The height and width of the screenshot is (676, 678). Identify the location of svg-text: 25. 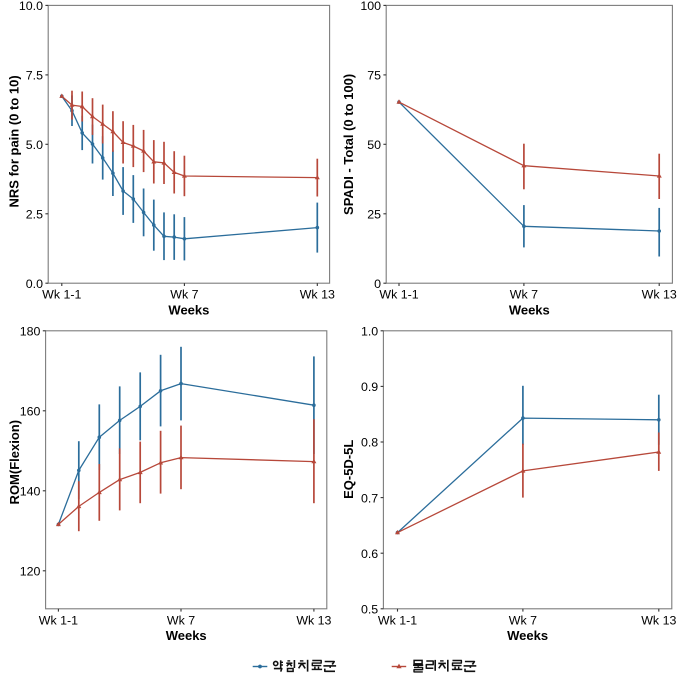
(374, 214).